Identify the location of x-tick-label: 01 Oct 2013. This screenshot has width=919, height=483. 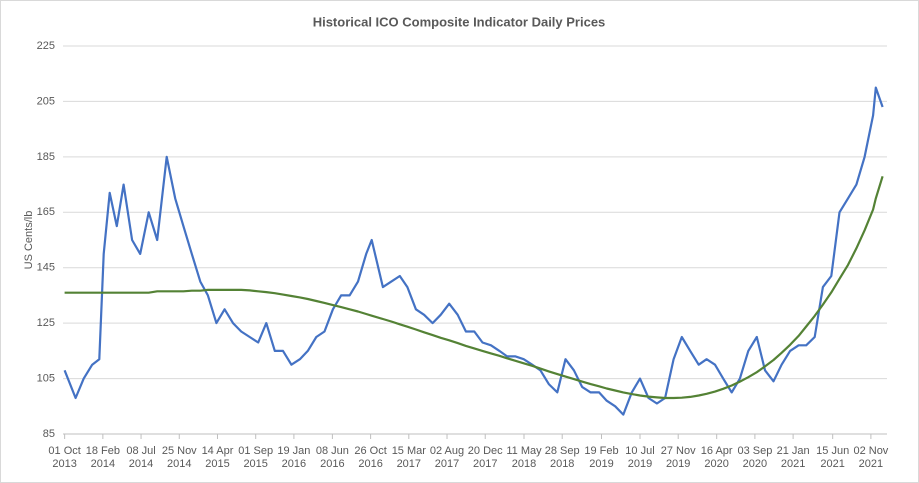
(64, 457).